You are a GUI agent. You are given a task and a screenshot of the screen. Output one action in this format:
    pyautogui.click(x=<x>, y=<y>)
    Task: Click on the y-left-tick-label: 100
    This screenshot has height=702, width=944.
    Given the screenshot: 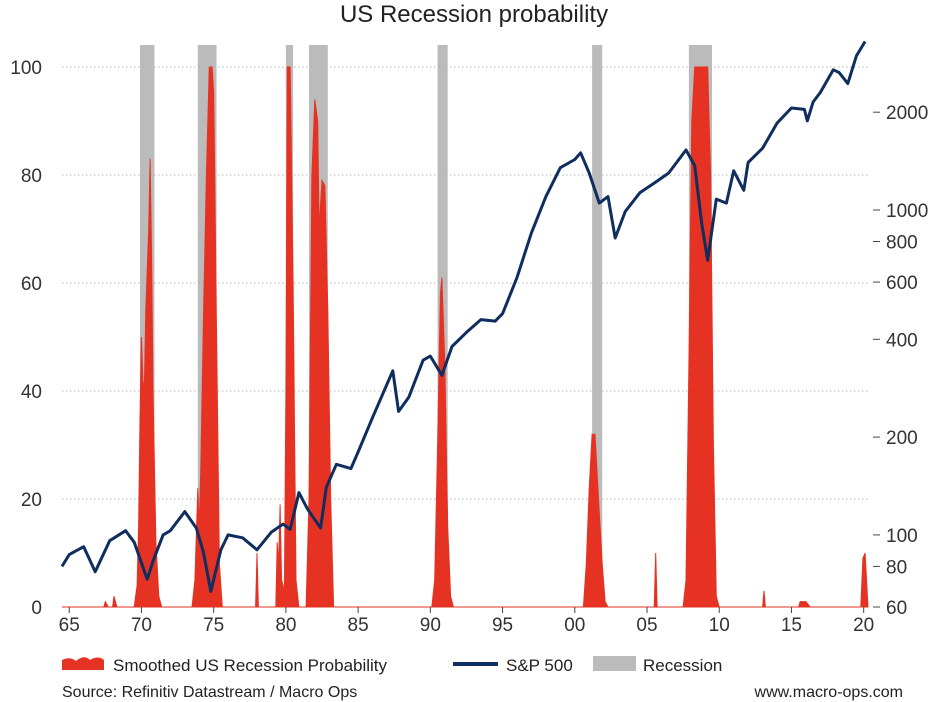 What is the action you would take?
    pyautogui.click(x=26, y=68)
    